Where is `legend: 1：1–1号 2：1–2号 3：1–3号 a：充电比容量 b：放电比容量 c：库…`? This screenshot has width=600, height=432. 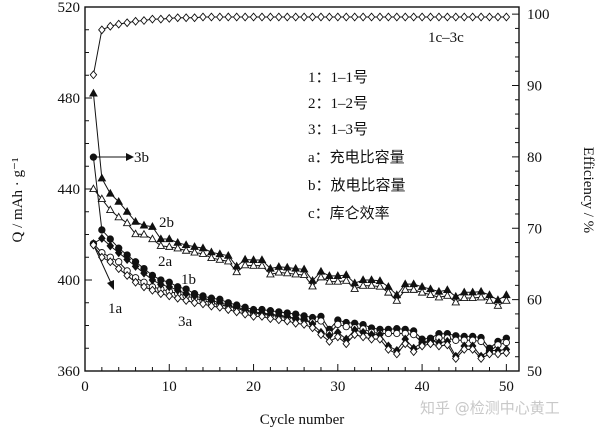
legend: 1：1–1号 2：1–2号 3：1–3号 a：充电比容量 b：放电比容量 c：库… is located at coordinates (357, 146).